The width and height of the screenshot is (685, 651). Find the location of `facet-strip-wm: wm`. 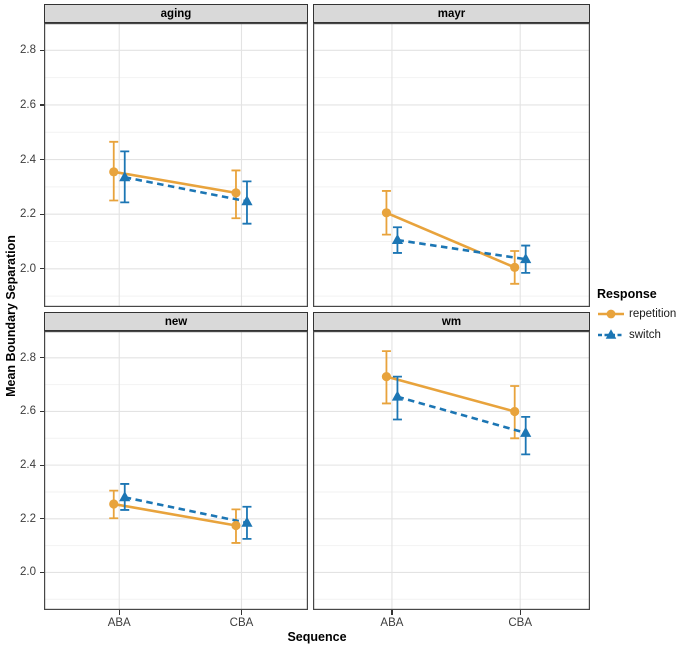

facet-strip-wm: wm is located at coordinates (451, 321).